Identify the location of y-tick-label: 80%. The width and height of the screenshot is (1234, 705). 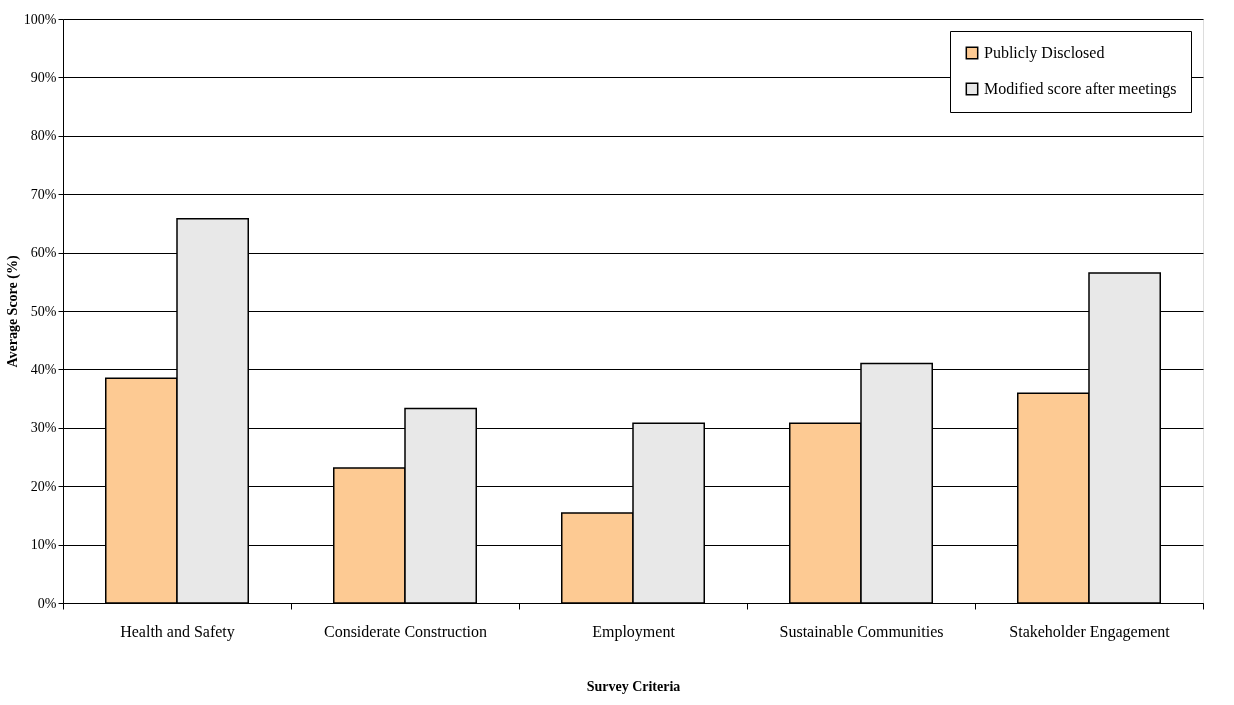
(43, 136).